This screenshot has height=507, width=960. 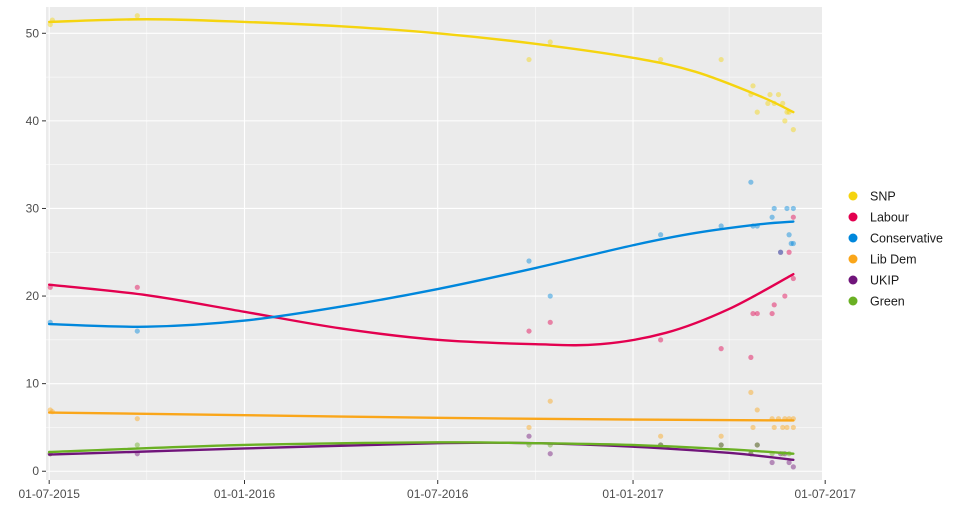 I want to click on y-tick-label: 30, so click(x=33, y=208).